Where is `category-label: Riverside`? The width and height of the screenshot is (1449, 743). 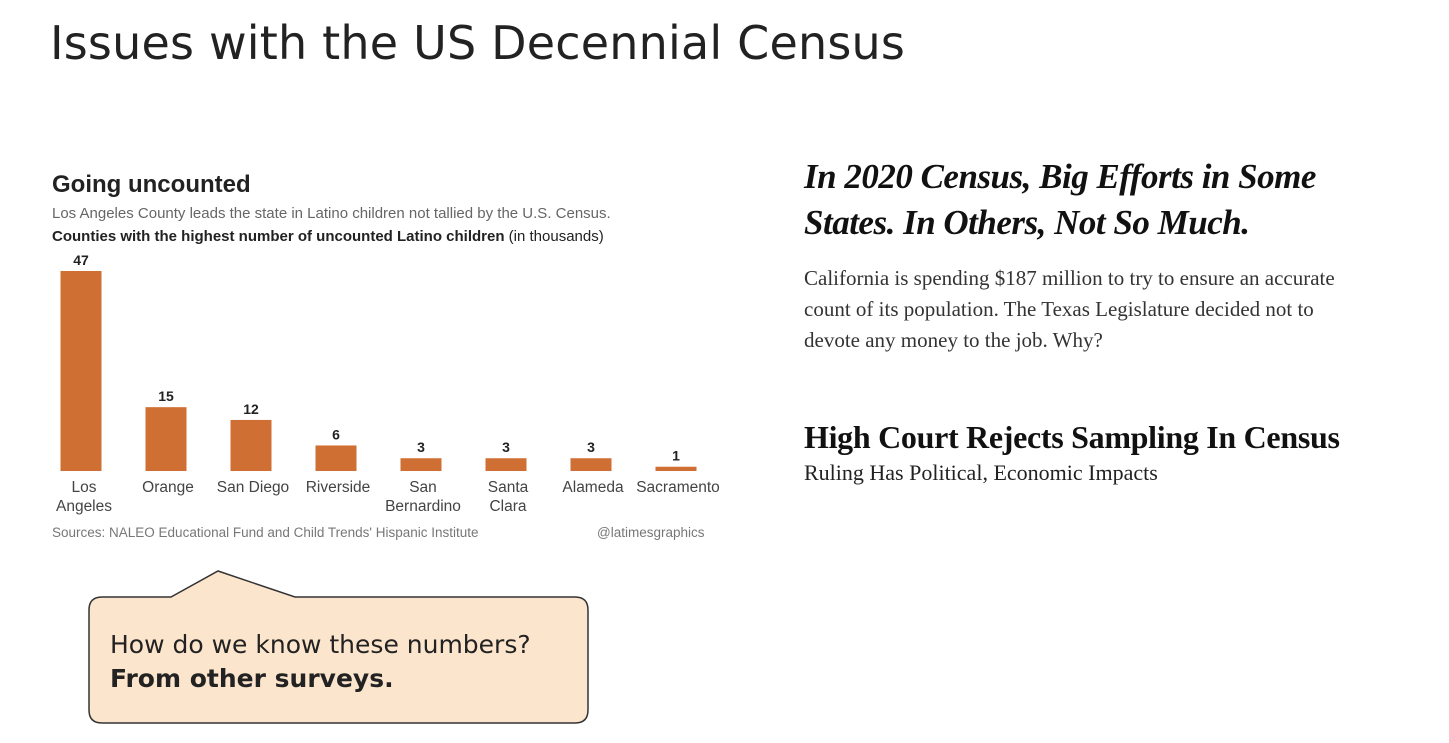
category-label: Riverside is located at coordinates (338, 487).